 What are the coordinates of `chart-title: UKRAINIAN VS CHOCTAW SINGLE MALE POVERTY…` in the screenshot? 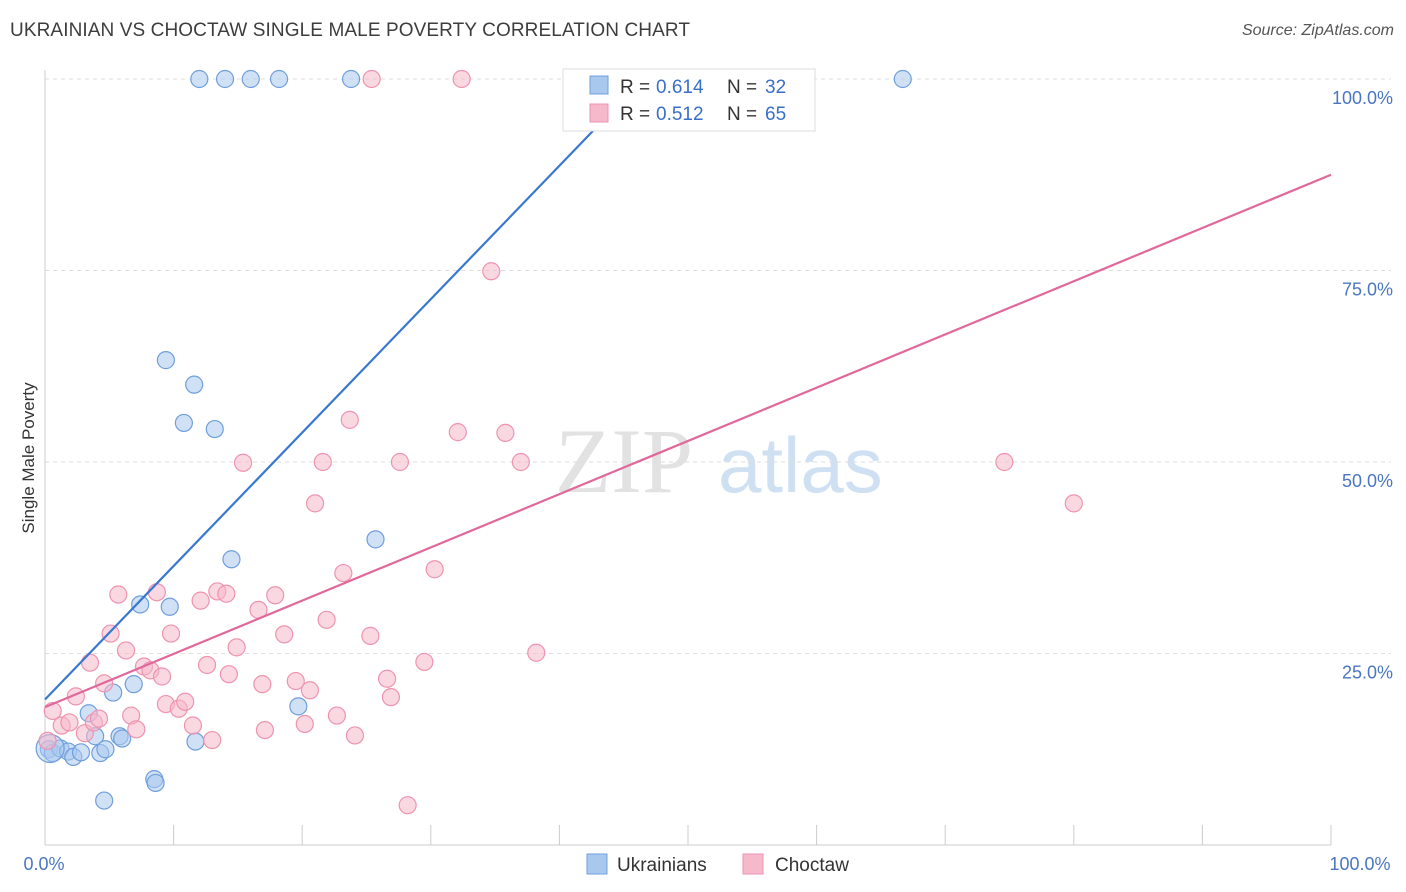 It's located at (350, 30).